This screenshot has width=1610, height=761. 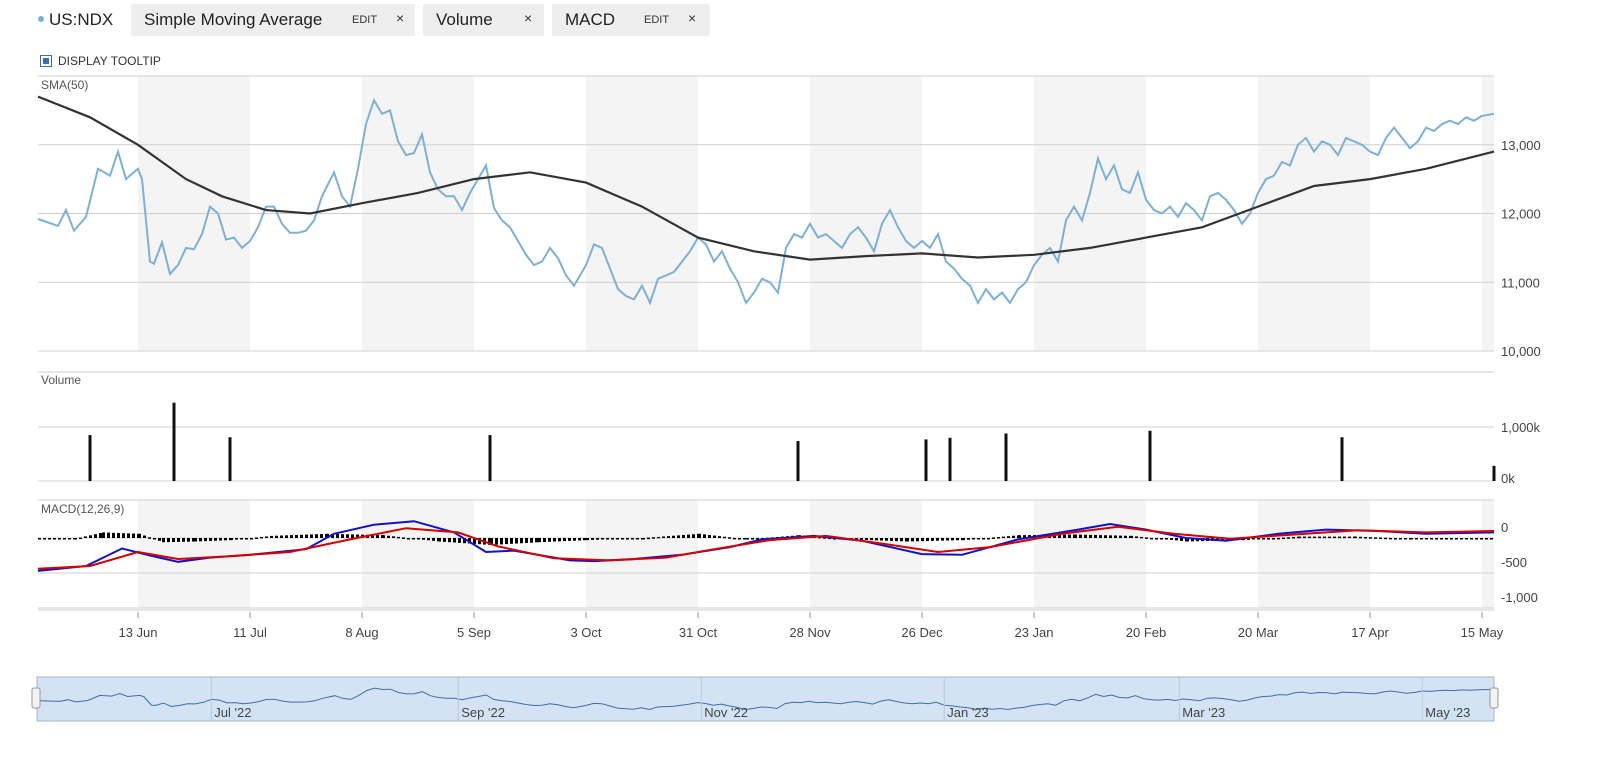 What do you see at coordinates (36, 698) in the screenshot?
I see `navigator-left-handle` at bounding box center [36, 698].